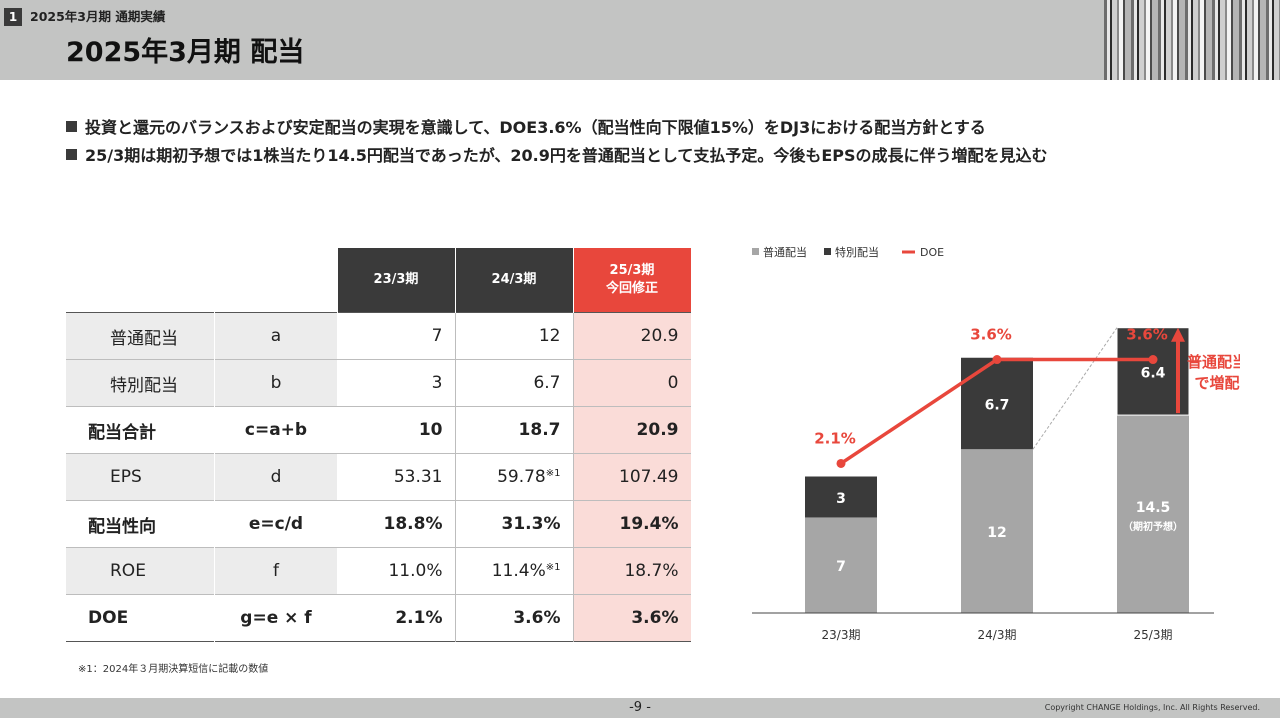 Image resolution: width=1280 pixels, height=720 pixels. Describe the element at coordinates (513, 524) in the screenshot. I see `value-24-3: 31.3%` at that location.